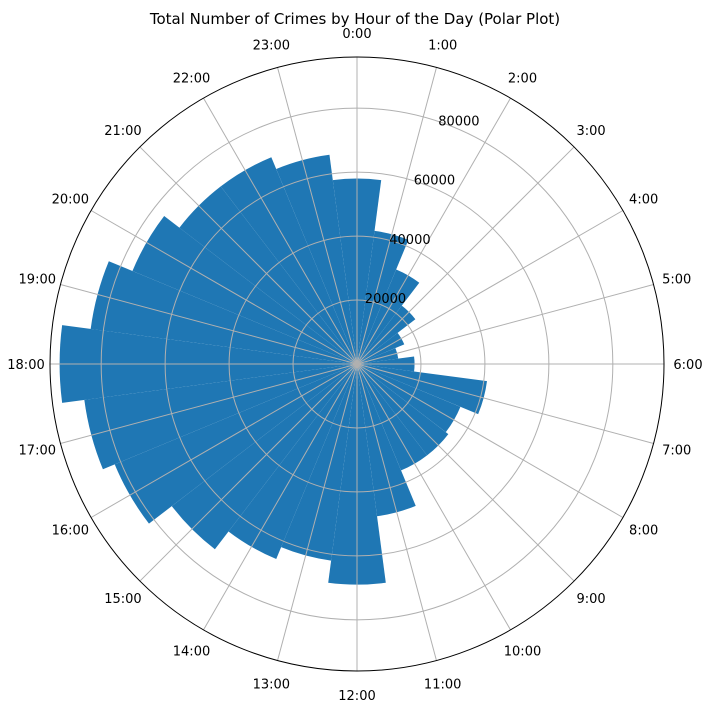 The height and width of the screenshot is (709, 710). What do you see at coordinates (676, 451) in the screenshot?
I see `hour-tick-label: 7:00` at bounding box center [676, 451].